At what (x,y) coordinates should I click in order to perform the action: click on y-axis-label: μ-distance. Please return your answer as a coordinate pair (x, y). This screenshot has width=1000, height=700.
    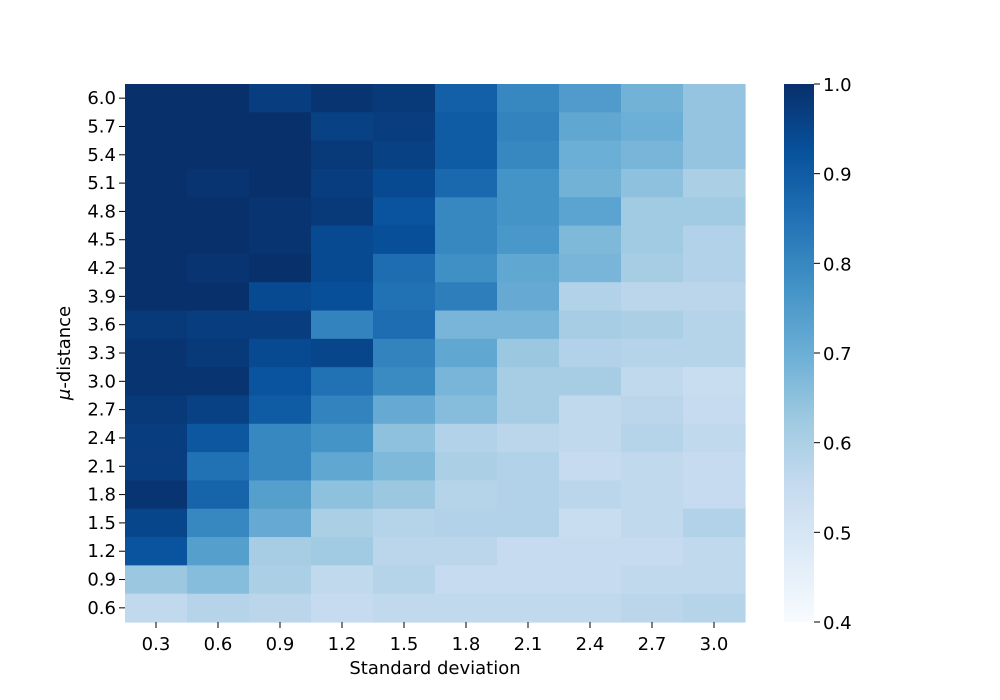
    Looking at the image, I should click on (64, 353).